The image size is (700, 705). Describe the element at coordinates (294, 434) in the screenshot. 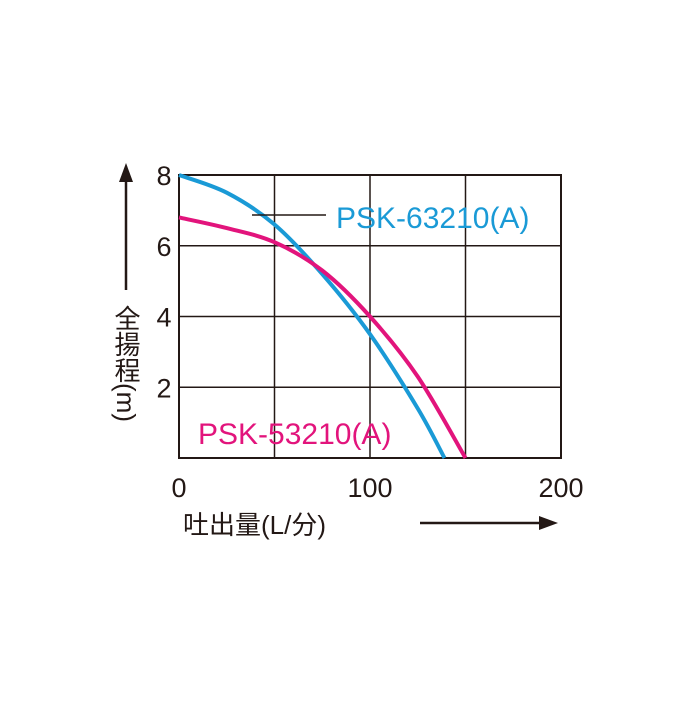

I see `series-label: PSK-53210(A)` at that location.